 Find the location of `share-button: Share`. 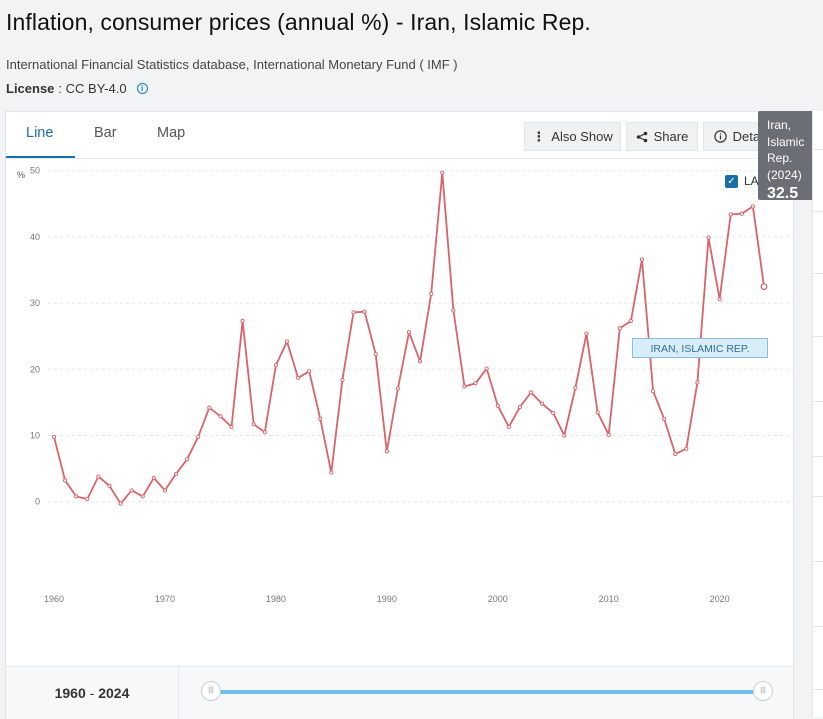

share-button: Share is located at coordinates (662, 136).